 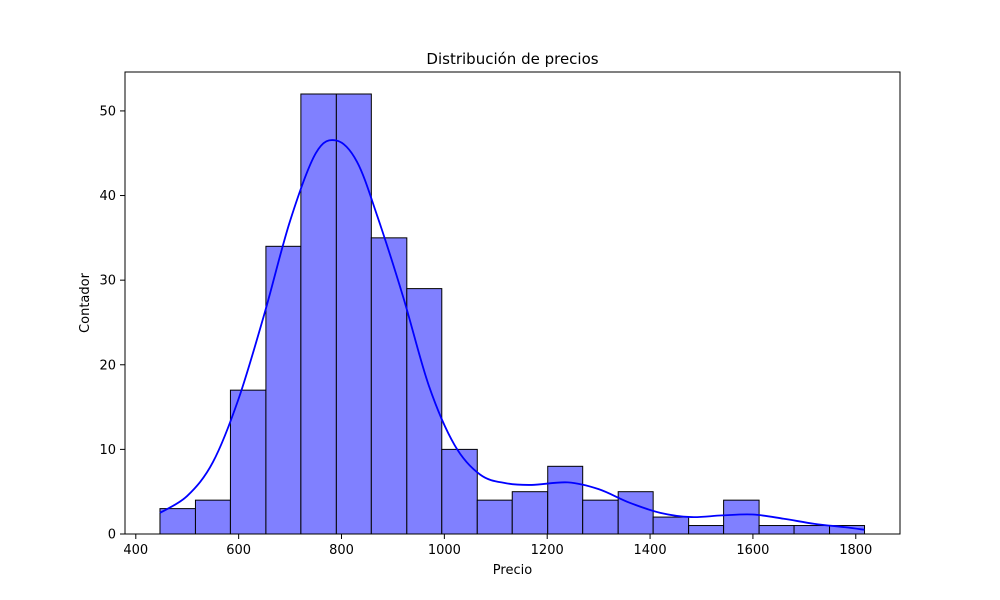 I want to click on y-tick-label: 50, so click(x=107, y=111).